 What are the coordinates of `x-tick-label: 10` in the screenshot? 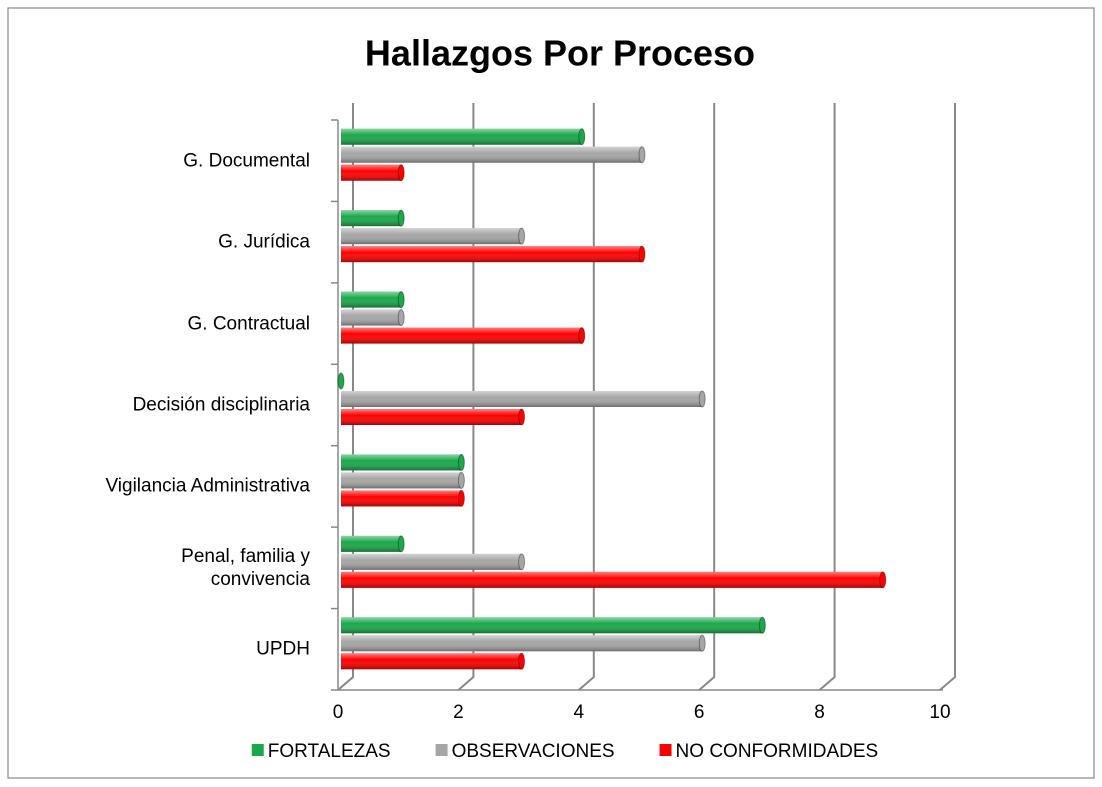 It's located at (939, 712).